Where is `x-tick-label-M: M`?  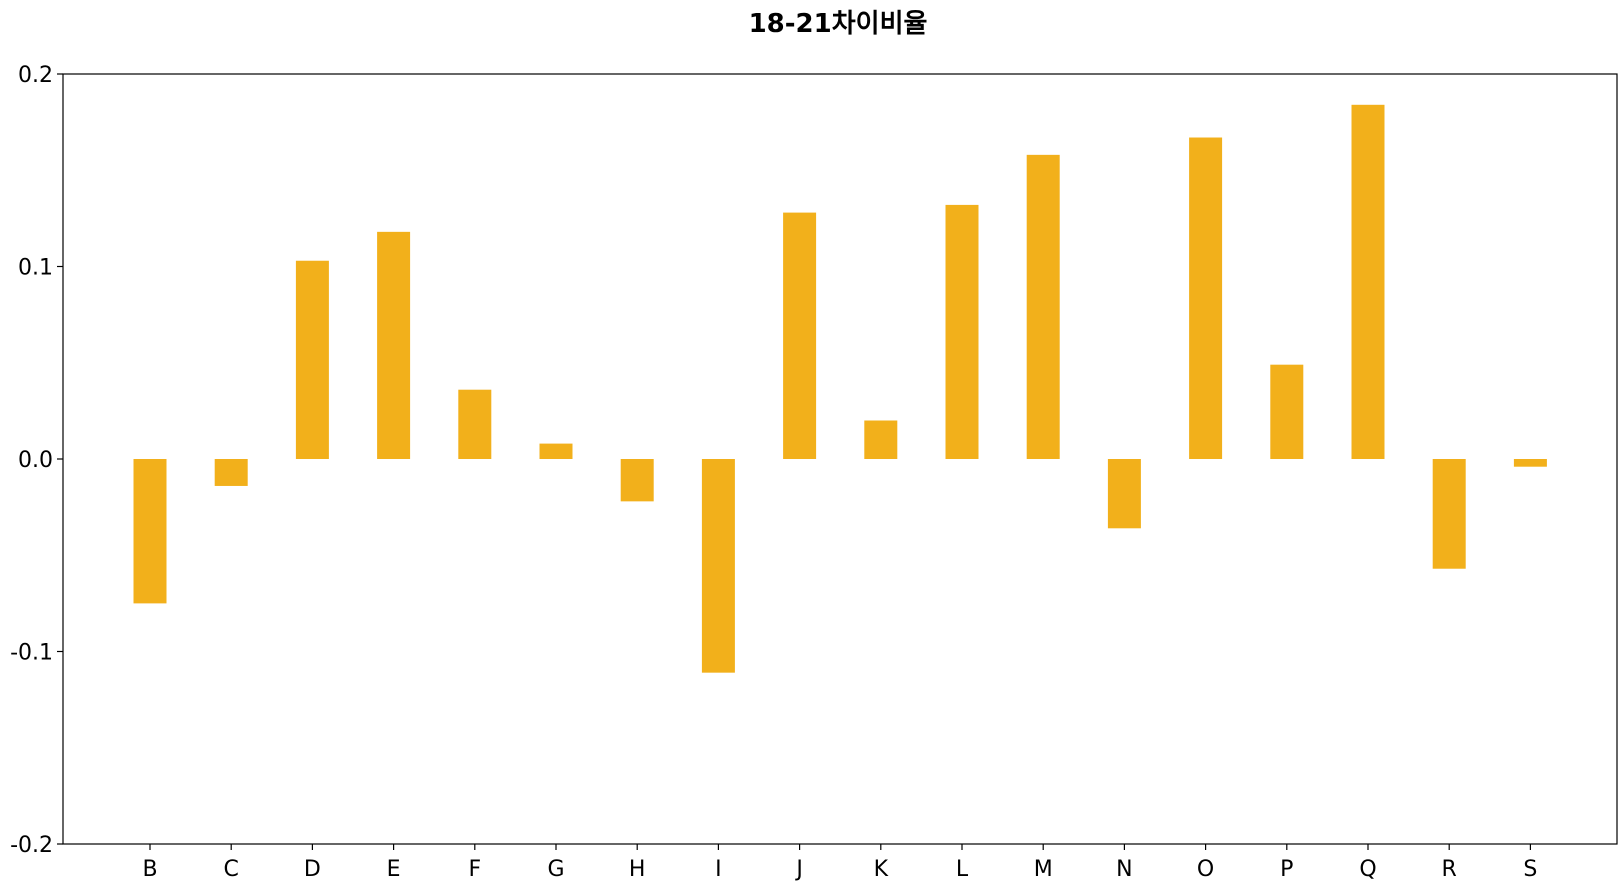
x-tick-label-M: M is located at coordinates (1043, 869).